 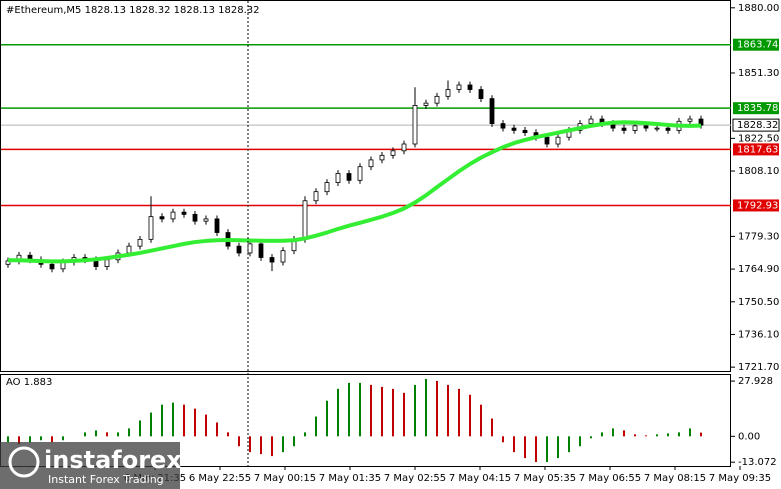 I want to click on ao-tick-label: 0.00, so click(x=749, y=436).